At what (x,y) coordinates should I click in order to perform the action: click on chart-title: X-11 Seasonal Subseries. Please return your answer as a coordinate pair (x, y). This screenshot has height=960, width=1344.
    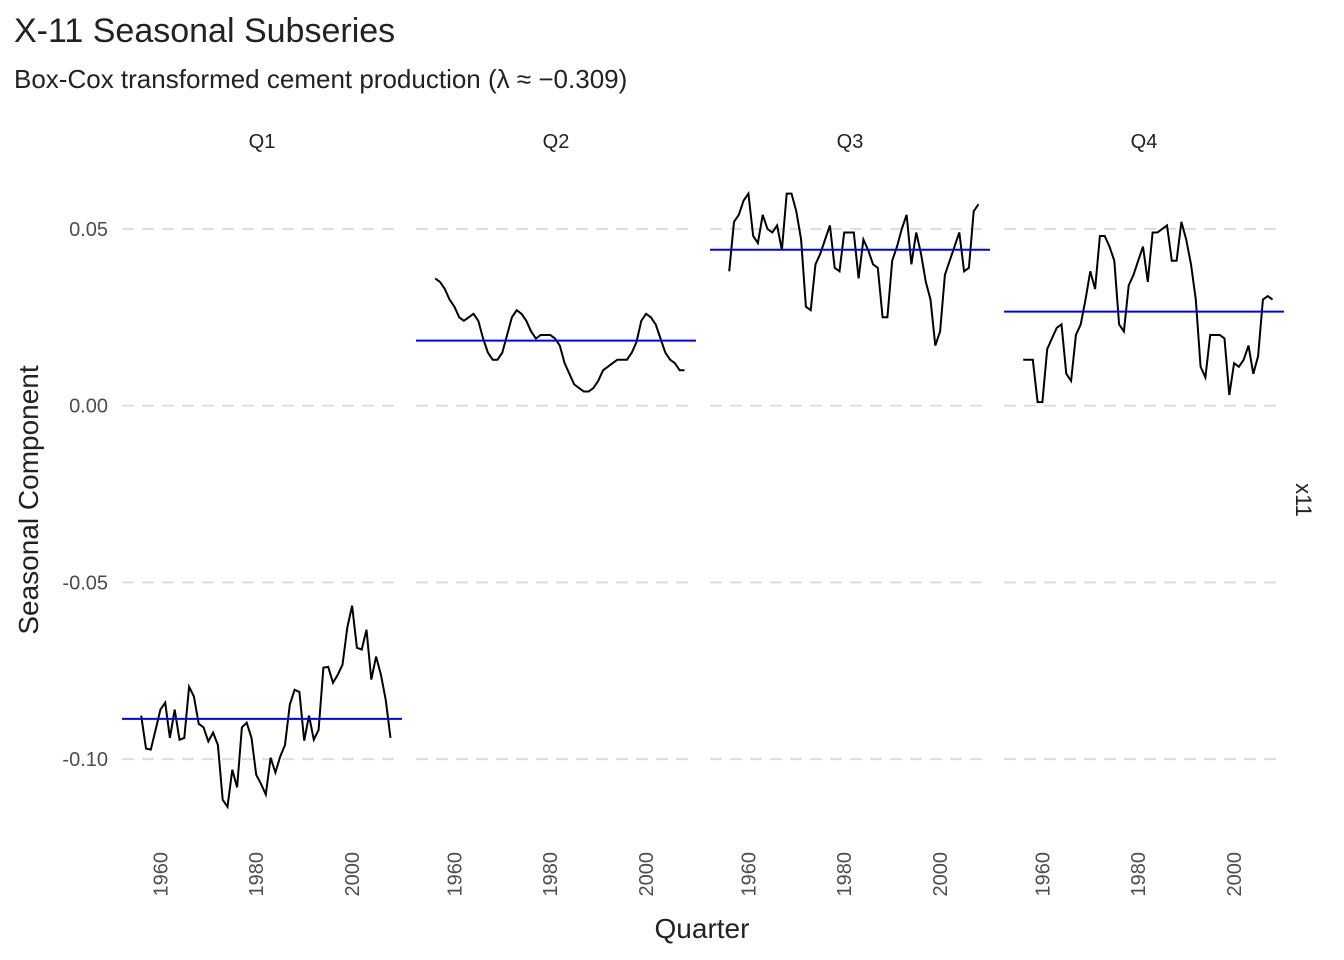
    Looking at the image, I should click on (204, 31).